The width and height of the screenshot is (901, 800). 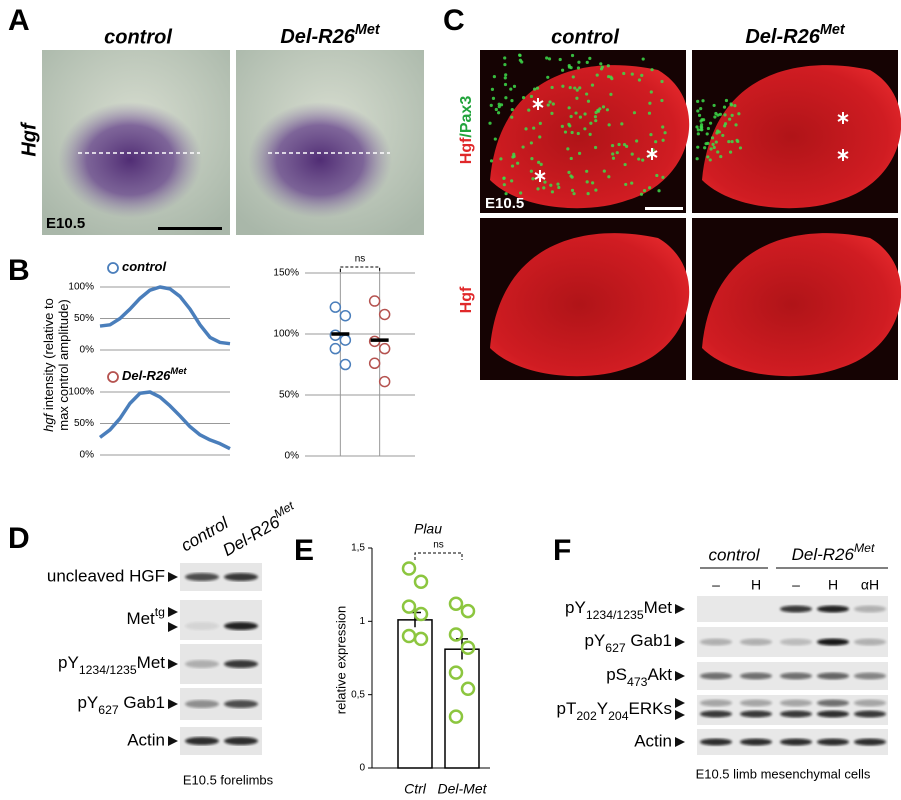 What do you see at coordinates (48, 356) in the screenshot?
I see `text-part: intensity (relative to` at bounding box center [48, 356].